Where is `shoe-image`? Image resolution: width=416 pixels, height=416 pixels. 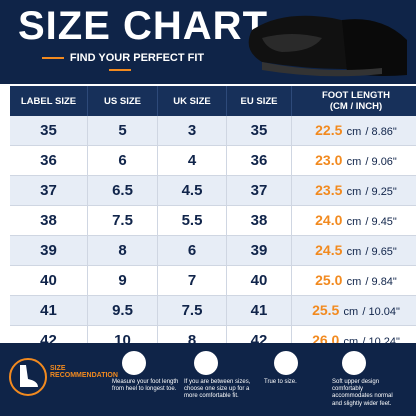 shoe-image is located at coordinates (327, 46).